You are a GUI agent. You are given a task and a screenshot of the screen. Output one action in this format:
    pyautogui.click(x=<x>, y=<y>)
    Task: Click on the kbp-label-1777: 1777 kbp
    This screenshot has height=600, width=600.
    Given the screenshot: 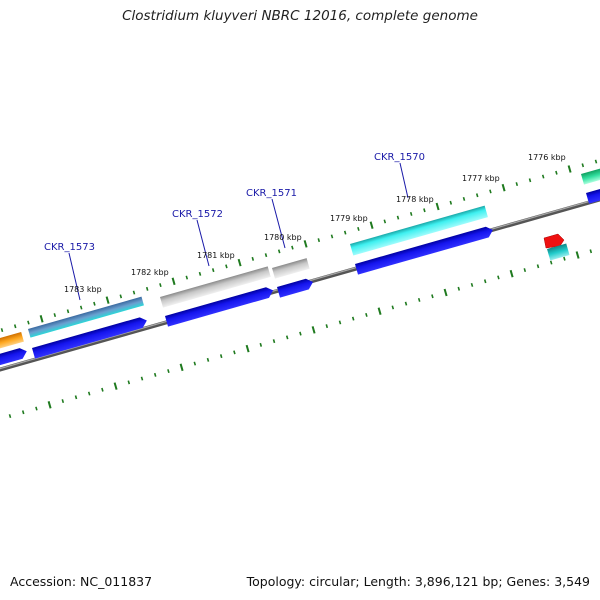 What is the action you would take?
    pyautogui.click(x=481, y=178)
    